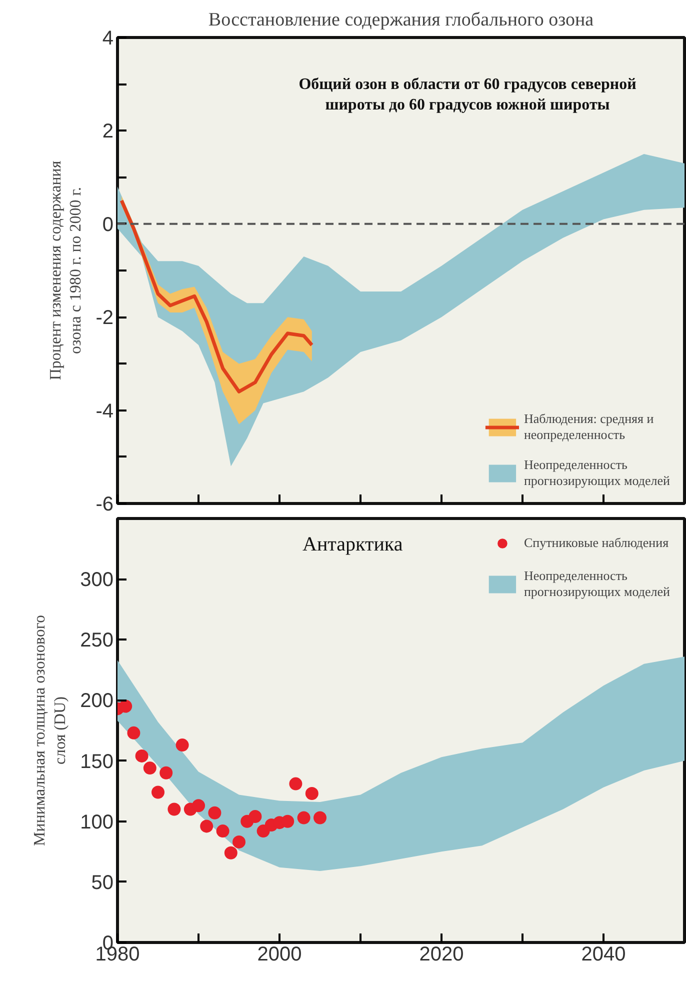 The width and height of the screenshot is (686, 982). What do you see at coordinates (97, 580) in the screenshot?
I see `y-tick-label: 300` at bounding box center [97, 580].